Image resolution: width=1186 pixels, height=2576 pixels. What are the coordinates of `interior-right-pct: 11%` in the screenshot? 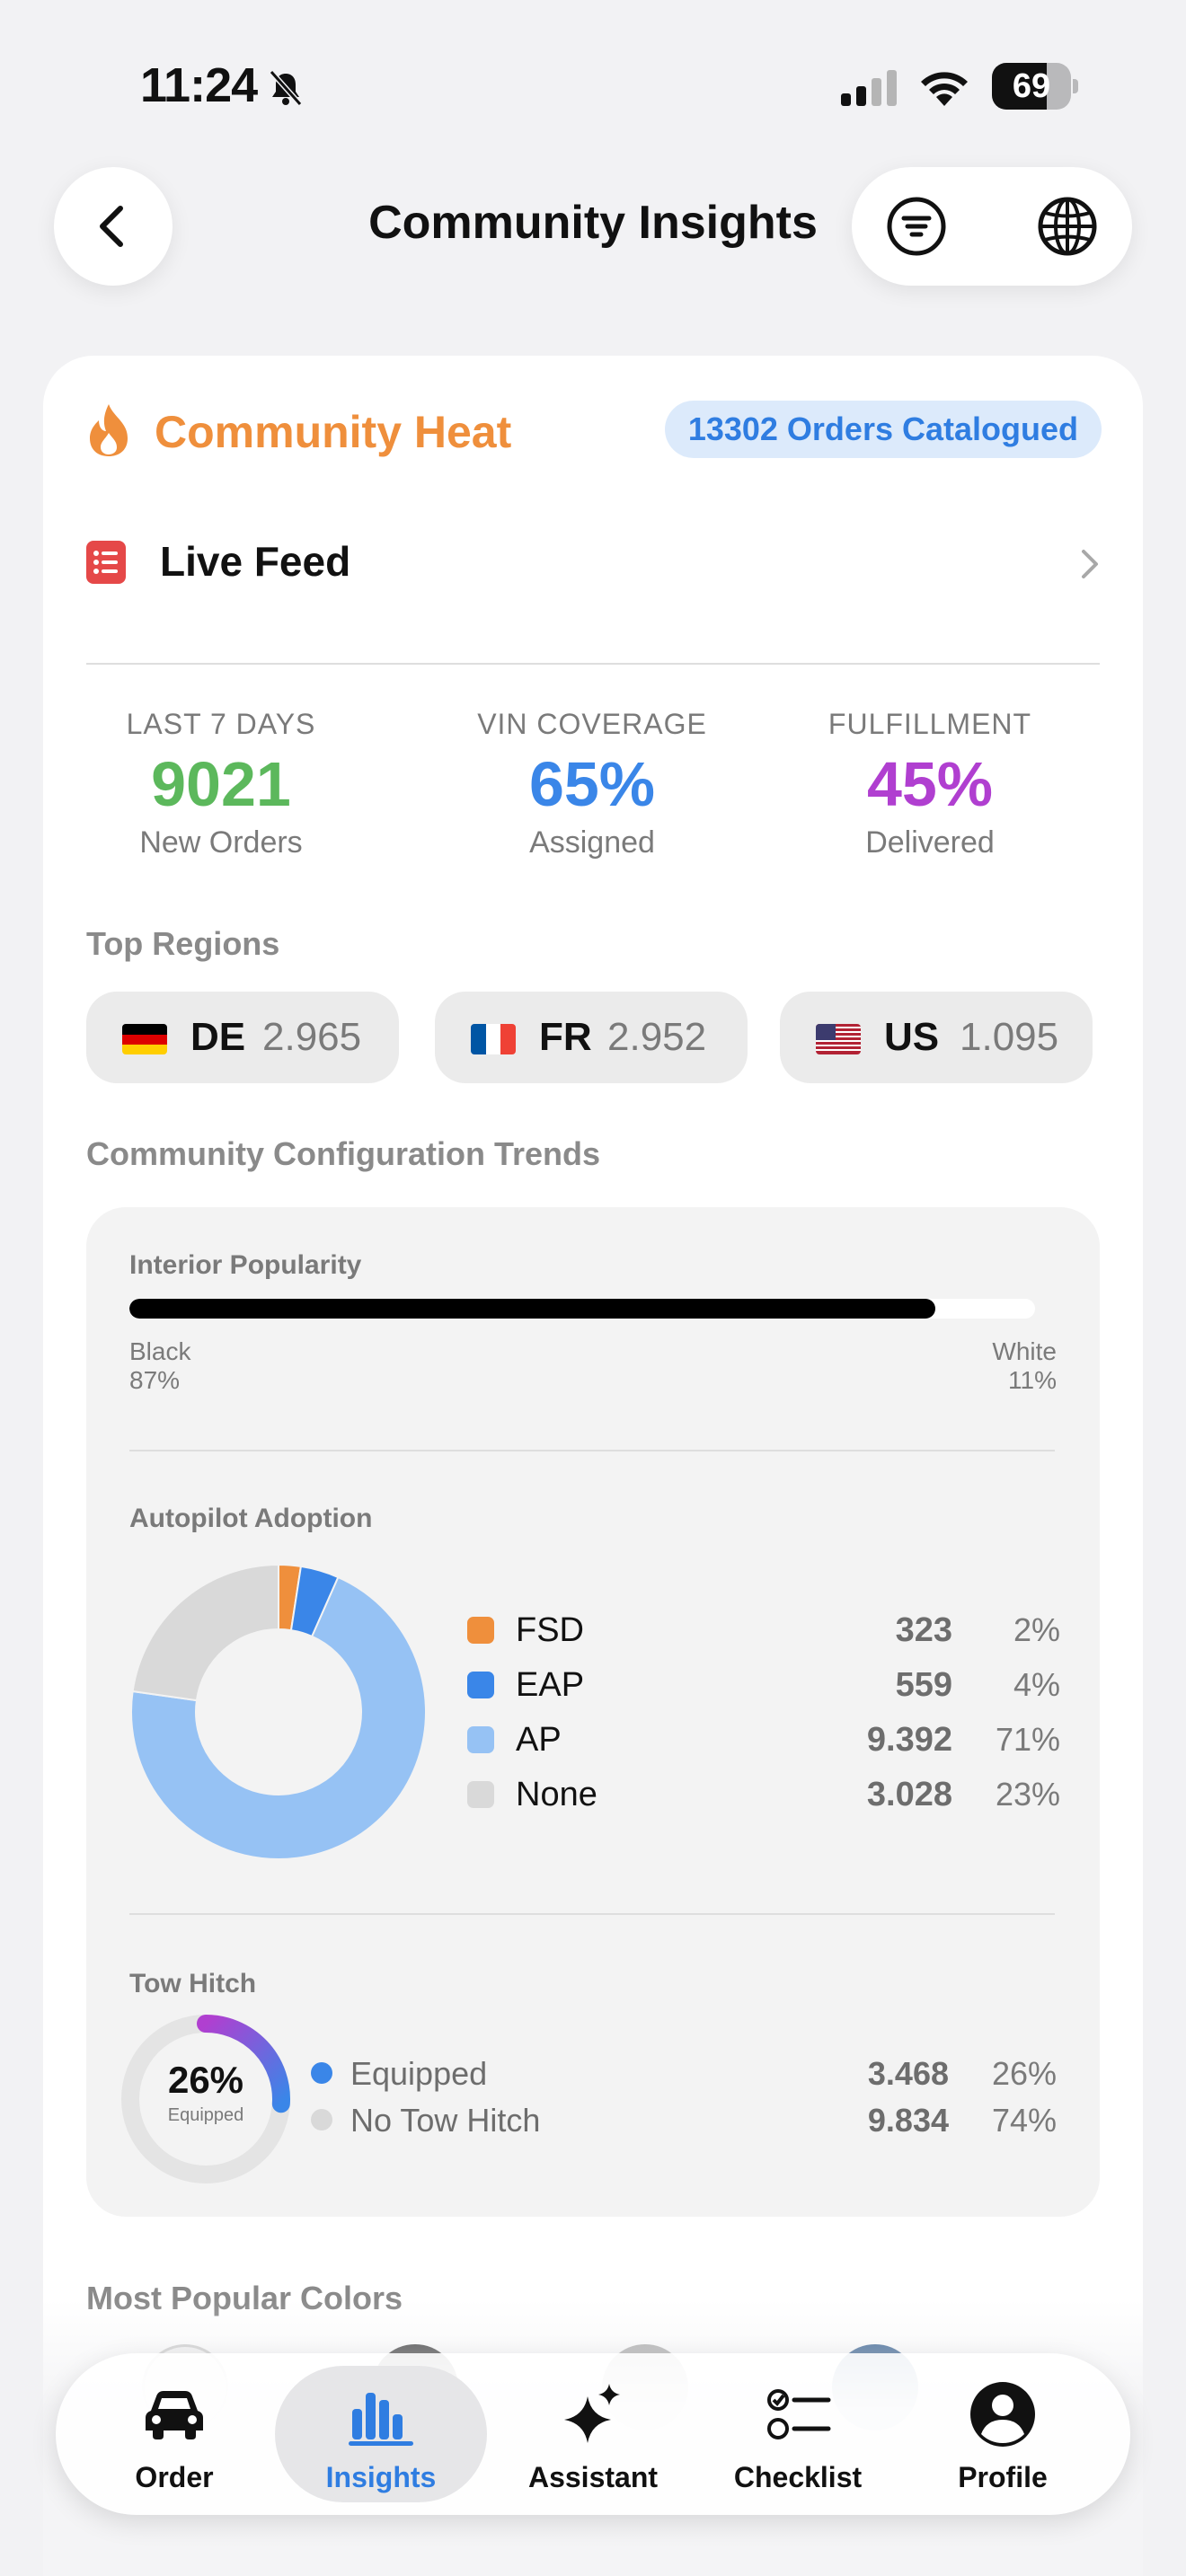 It's located at (1032, 1380).